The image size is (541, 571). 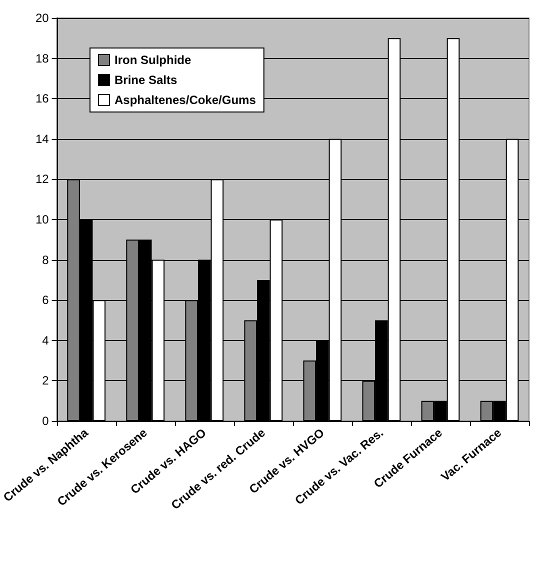 What do you see at coordinates (185, 100) in the screenshot?
I see `legend-label: Asphaltenes/Coke/Gums` at bounding box center [185, 100].